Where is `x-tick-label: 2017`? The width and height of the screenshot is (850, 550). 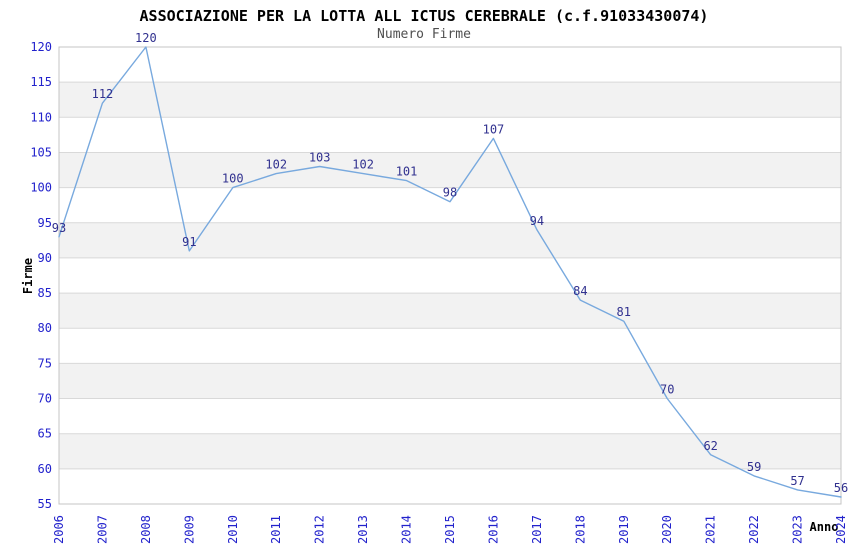 x-tick-label: 2017 is located at coordinates (537, 529).